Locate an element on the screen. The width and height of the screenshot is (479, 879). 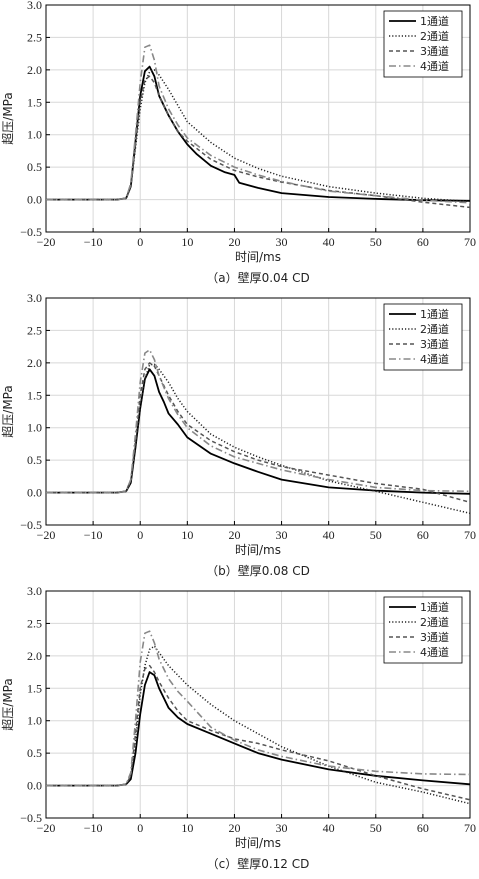
figure-caption: （c）壁厚0.12 CD is located at coordinates (258, 863).